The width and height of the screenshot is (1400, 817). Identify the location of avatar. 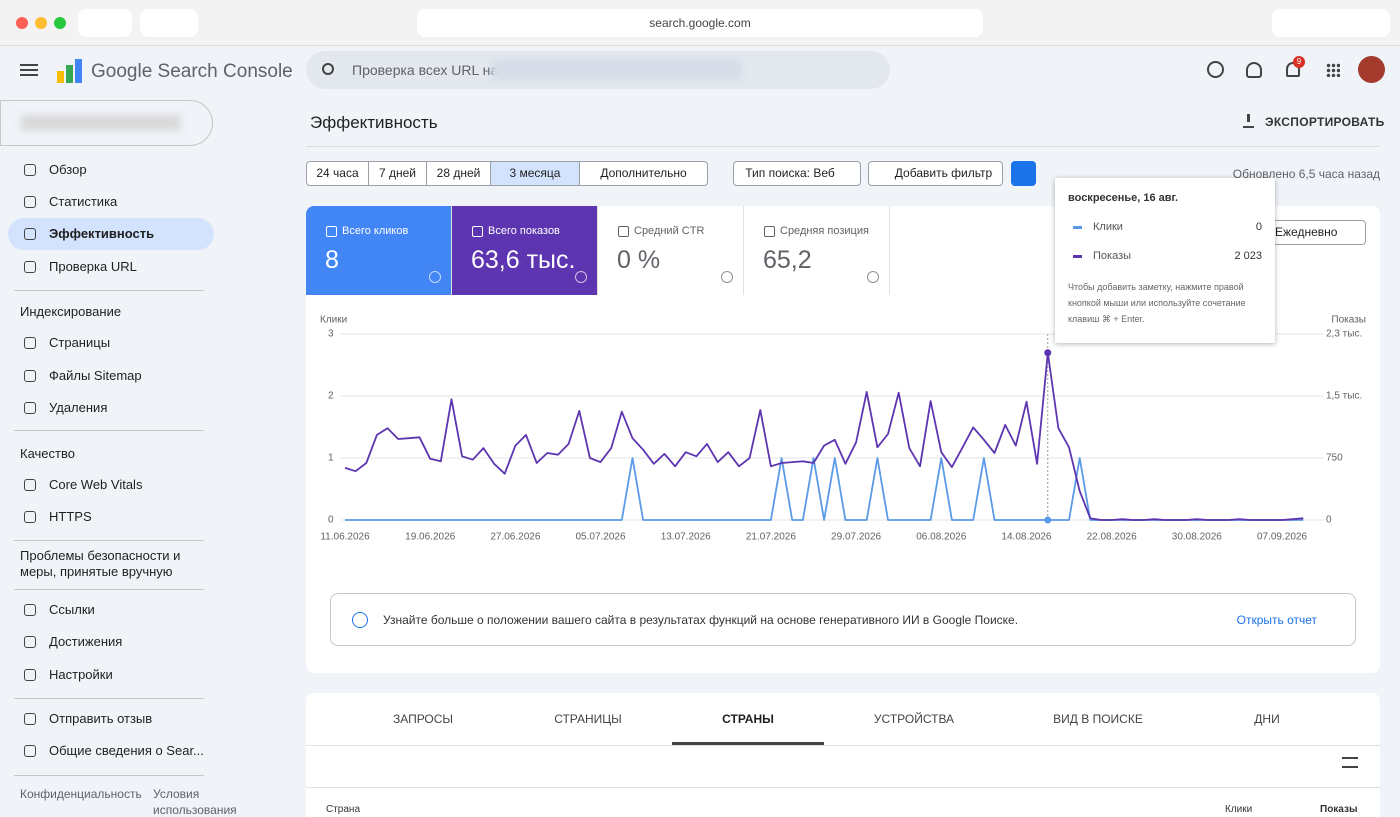
(1371, 69).